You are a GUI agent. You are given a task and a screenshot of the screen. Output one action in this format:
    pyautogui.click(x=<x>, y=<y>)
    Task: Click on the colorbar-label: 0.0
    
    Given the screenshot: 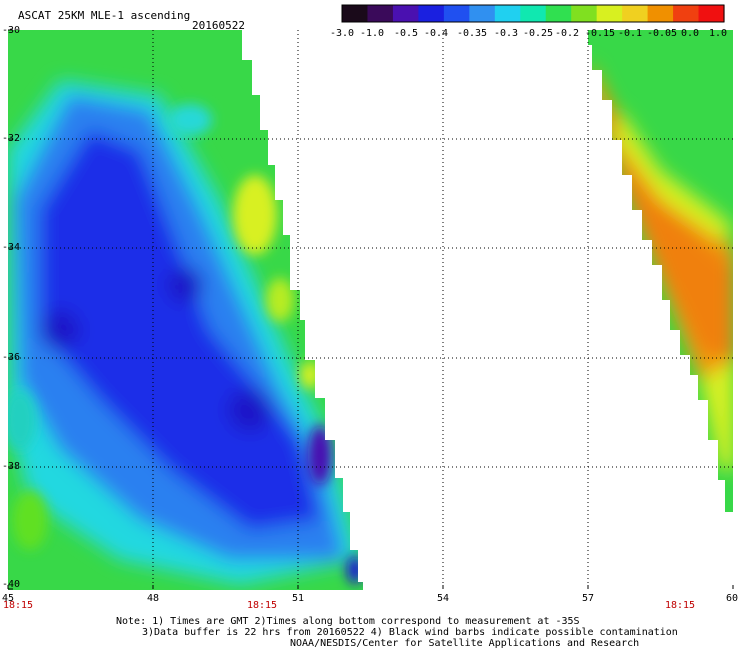 What is the action you would take?
    pyautogui.click(x=690, y=33)
    